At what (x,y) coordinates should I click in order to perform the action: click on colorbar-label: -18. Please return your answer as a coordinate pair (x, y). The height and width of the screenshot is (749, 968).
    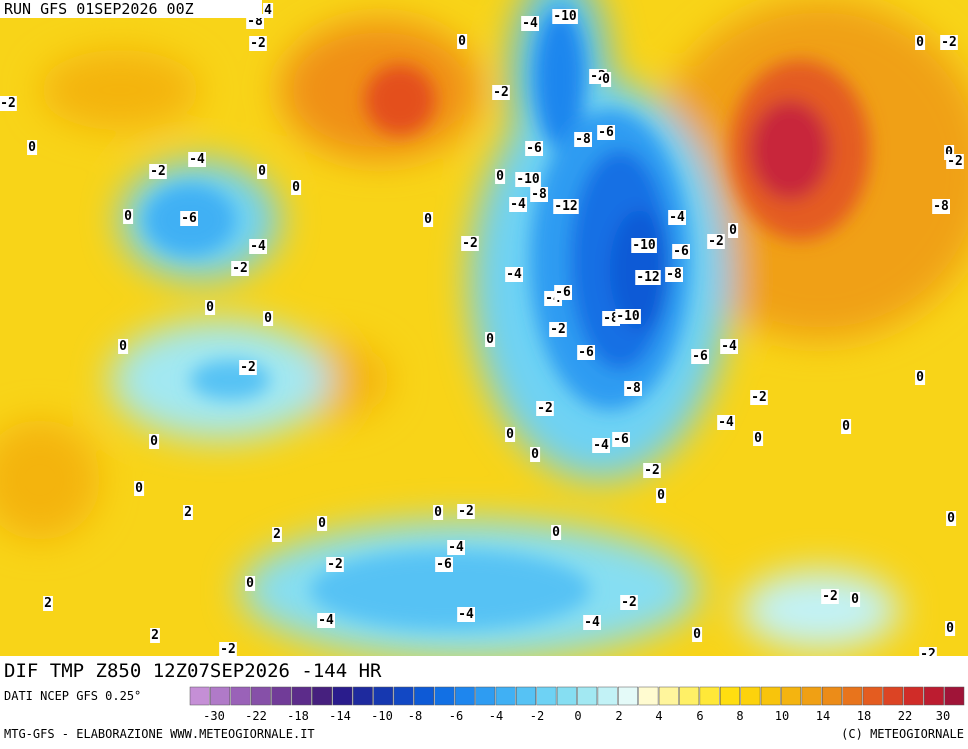
    Looking at the image, I should click on (298, 716).